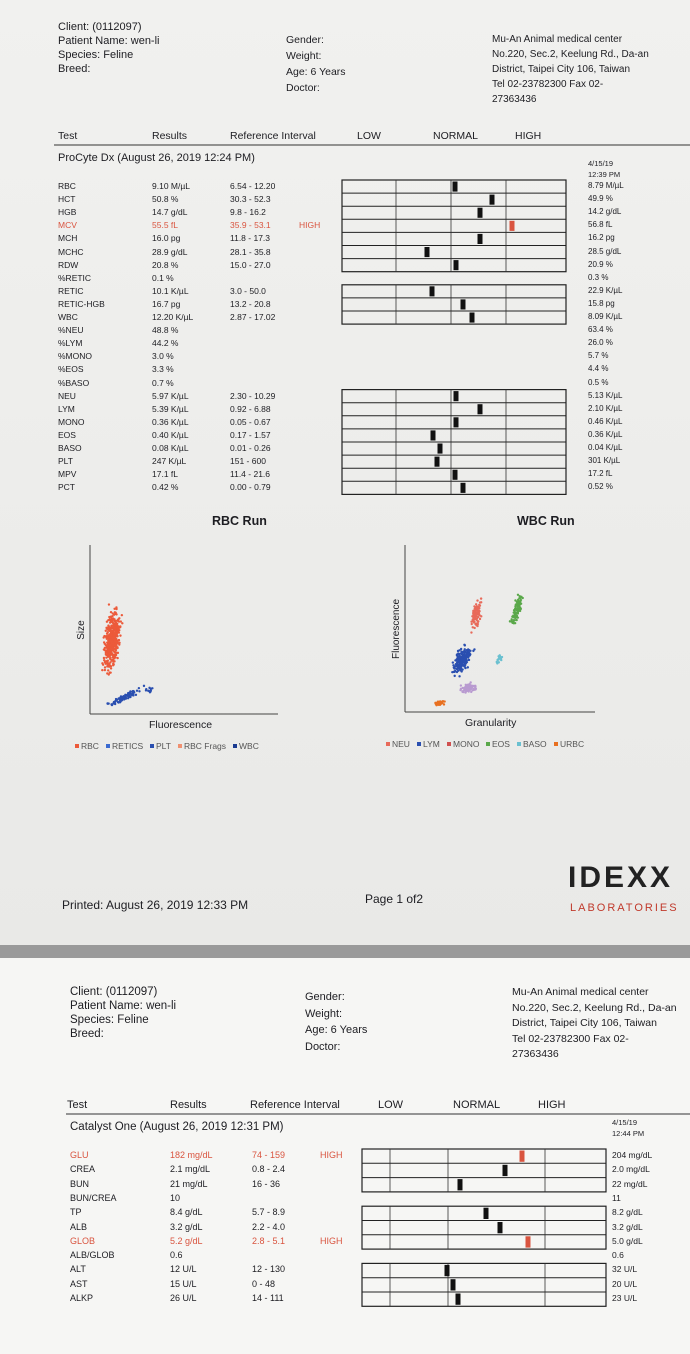 The image size is (690, 1354). Describe the element at coordinates (163, 382) in the screenshot. I see `test-result: 0.7 %` at that location.